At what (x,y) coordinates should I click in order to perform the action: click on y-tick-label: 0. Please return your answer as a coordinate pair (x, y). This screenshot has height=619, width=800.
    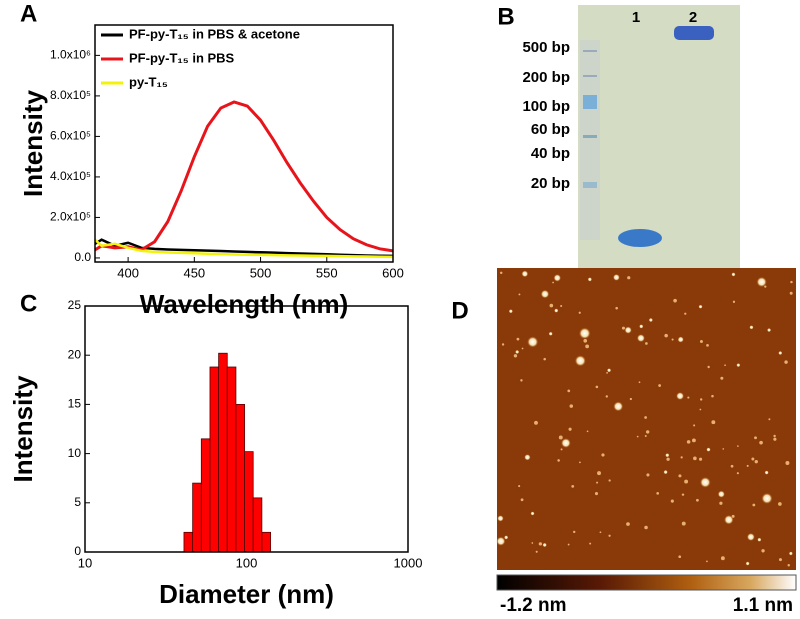
    Looking at the image, I should click on (77, 551).